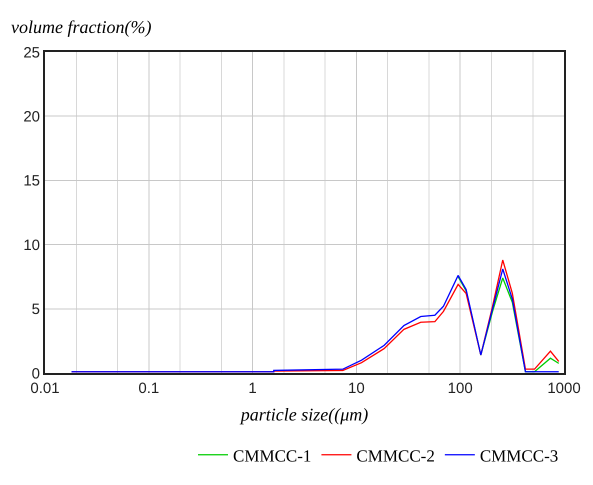  Describe the element at coordinates (395, 456) in the screenshot. I see `legend-label: CMMCC-2` at that location.